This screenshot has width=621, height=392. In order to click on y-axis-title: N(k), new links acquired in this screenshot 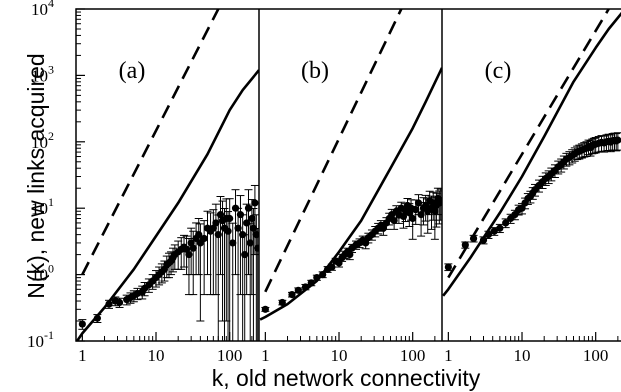, I will do `click(36, 175)`.